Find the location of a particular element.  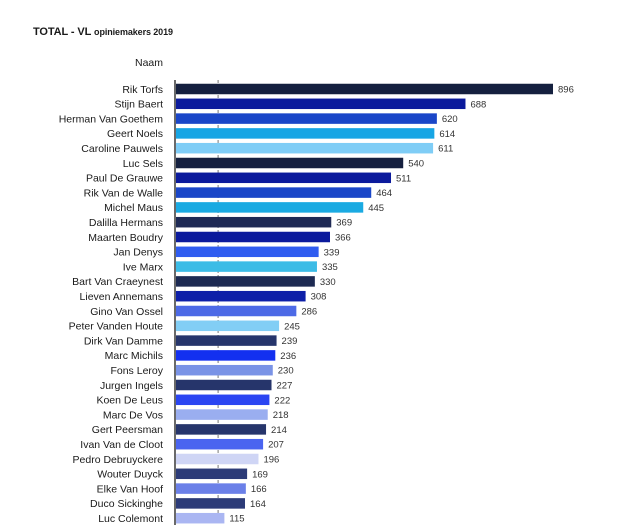

category-label: Wouter Duyck is located at coordinates (130, 475).